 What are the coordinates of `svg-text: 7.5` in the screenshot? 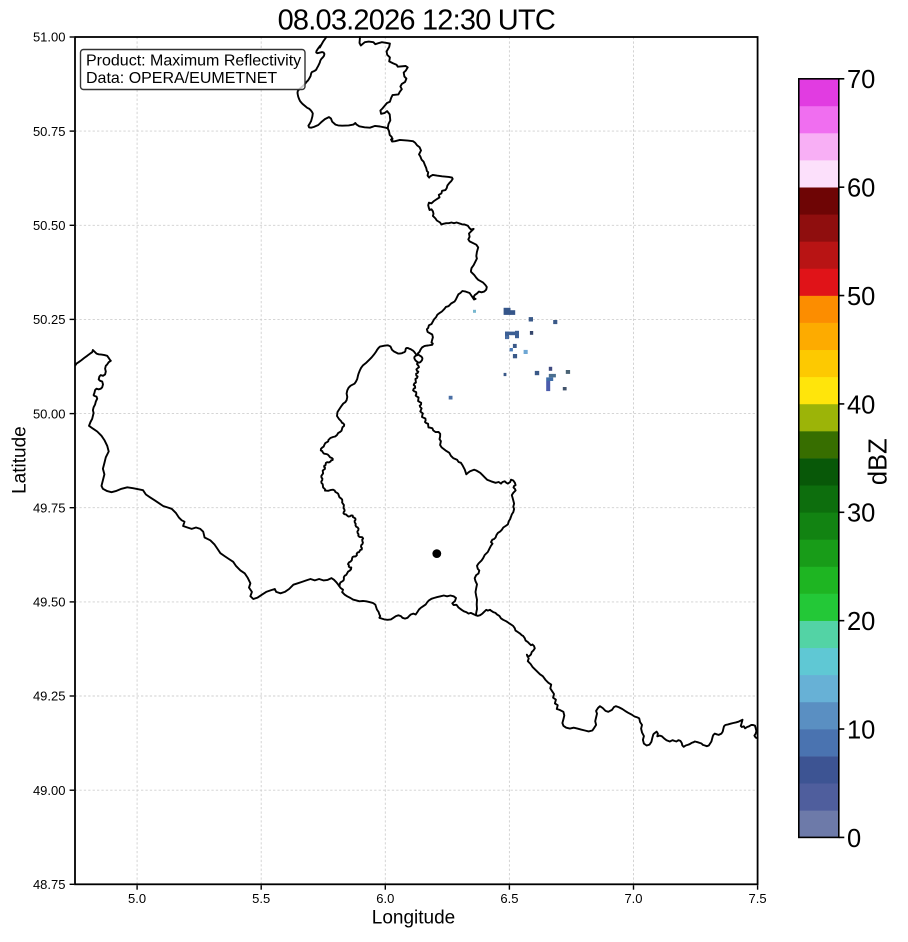 It's located at (758, 898).